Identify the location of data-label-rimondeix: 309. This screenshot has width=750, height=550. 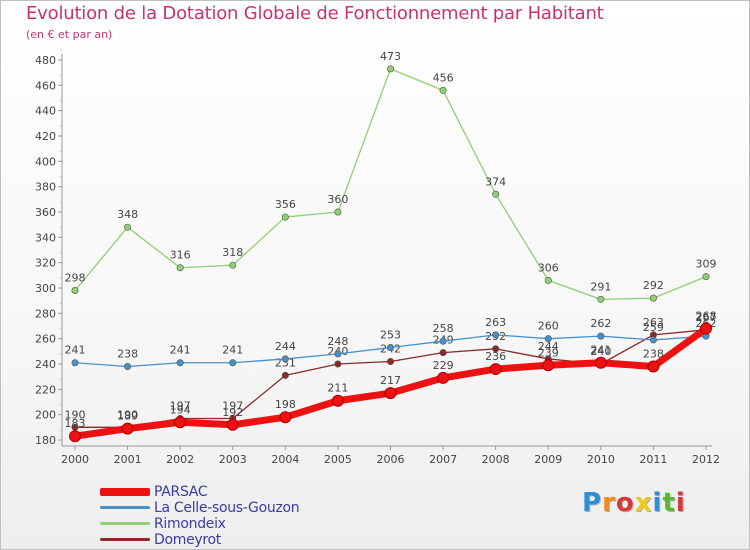
(706, 264).